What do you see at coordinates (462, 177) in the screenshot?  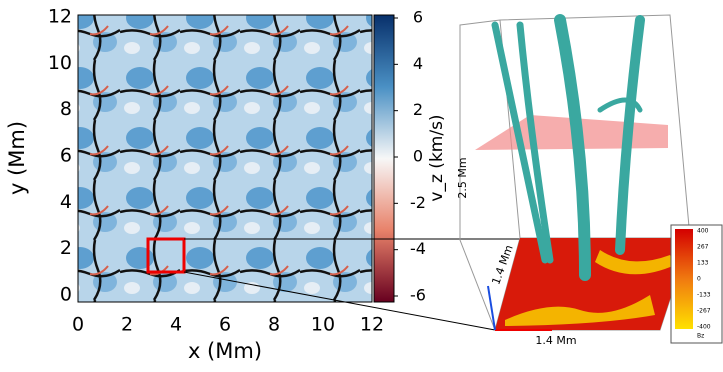 I see `height-label: 2.5 Mm` at bounding box center [462, 177].